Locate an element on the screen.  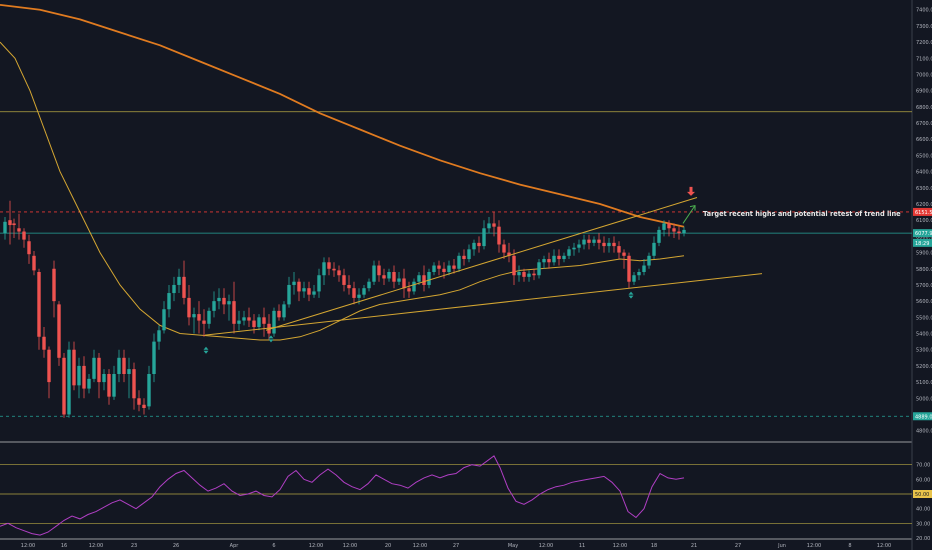
rsi-tick-label: 60.00 is located at coordinates (923, 480).